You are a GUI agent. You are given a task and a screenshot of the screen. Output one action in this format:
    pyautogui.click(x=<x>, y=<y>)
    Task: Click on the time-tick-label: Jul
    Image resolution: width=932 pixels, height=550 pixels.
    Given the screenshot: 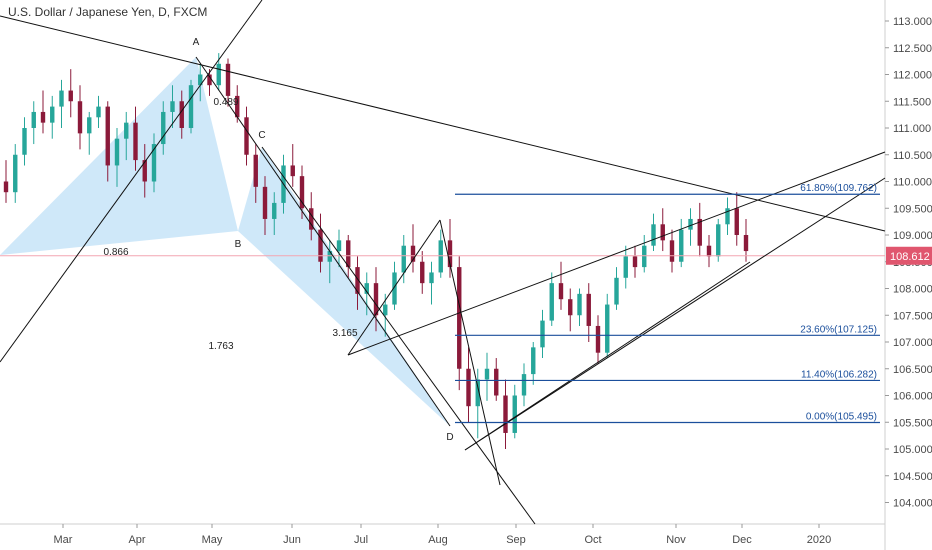 What is the action you would take?
    pyautogui.click(x=361, y=540)
    